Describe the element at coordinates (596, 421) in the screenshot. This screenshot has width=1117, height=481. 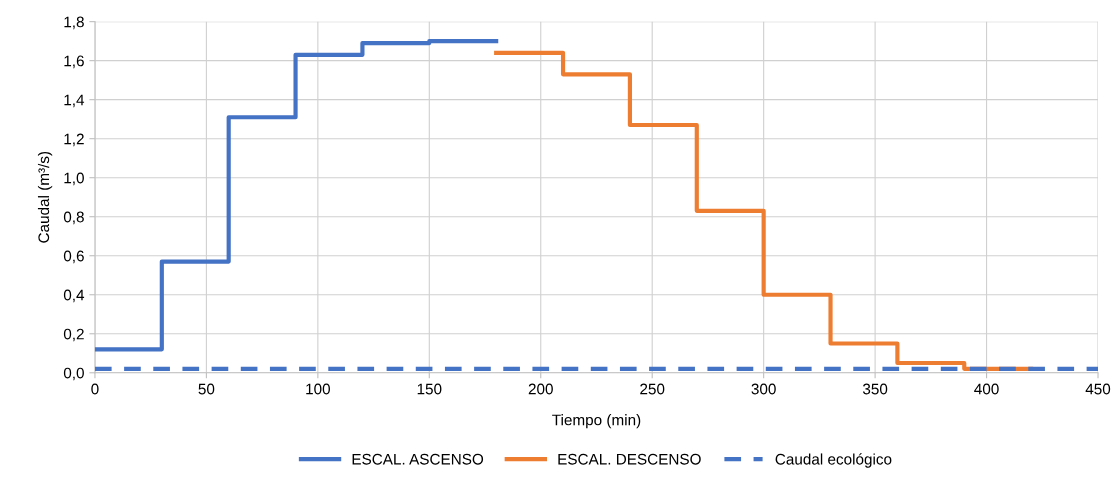
I see `x-axis-title: Tiempo (min)` at that location.